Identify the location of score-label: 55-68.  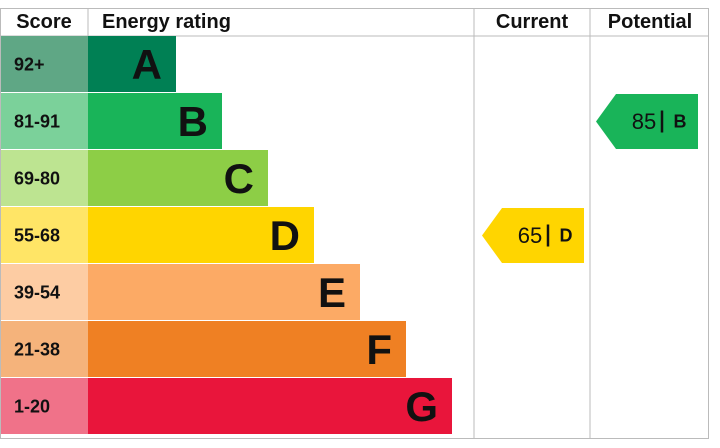
(37, 236).